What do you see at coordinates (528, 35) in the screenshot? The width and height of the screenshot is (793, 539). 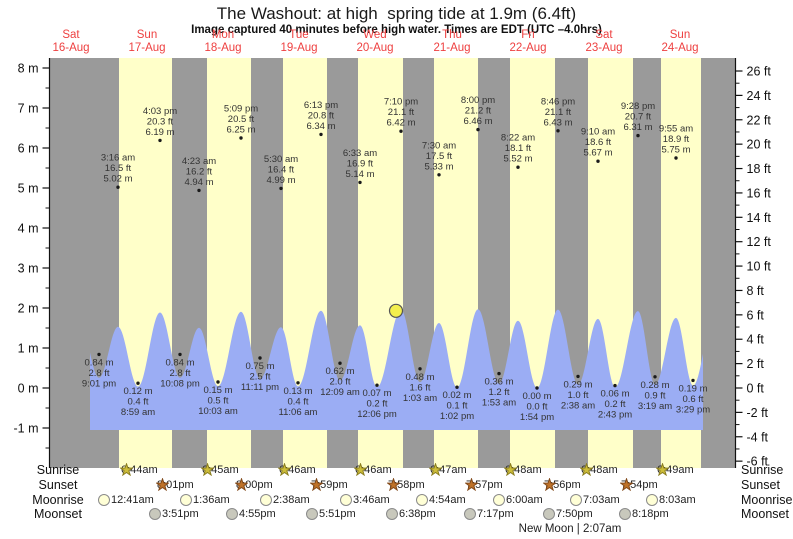 I see `day-weekday: Fri` at bounding box center [528, 35].